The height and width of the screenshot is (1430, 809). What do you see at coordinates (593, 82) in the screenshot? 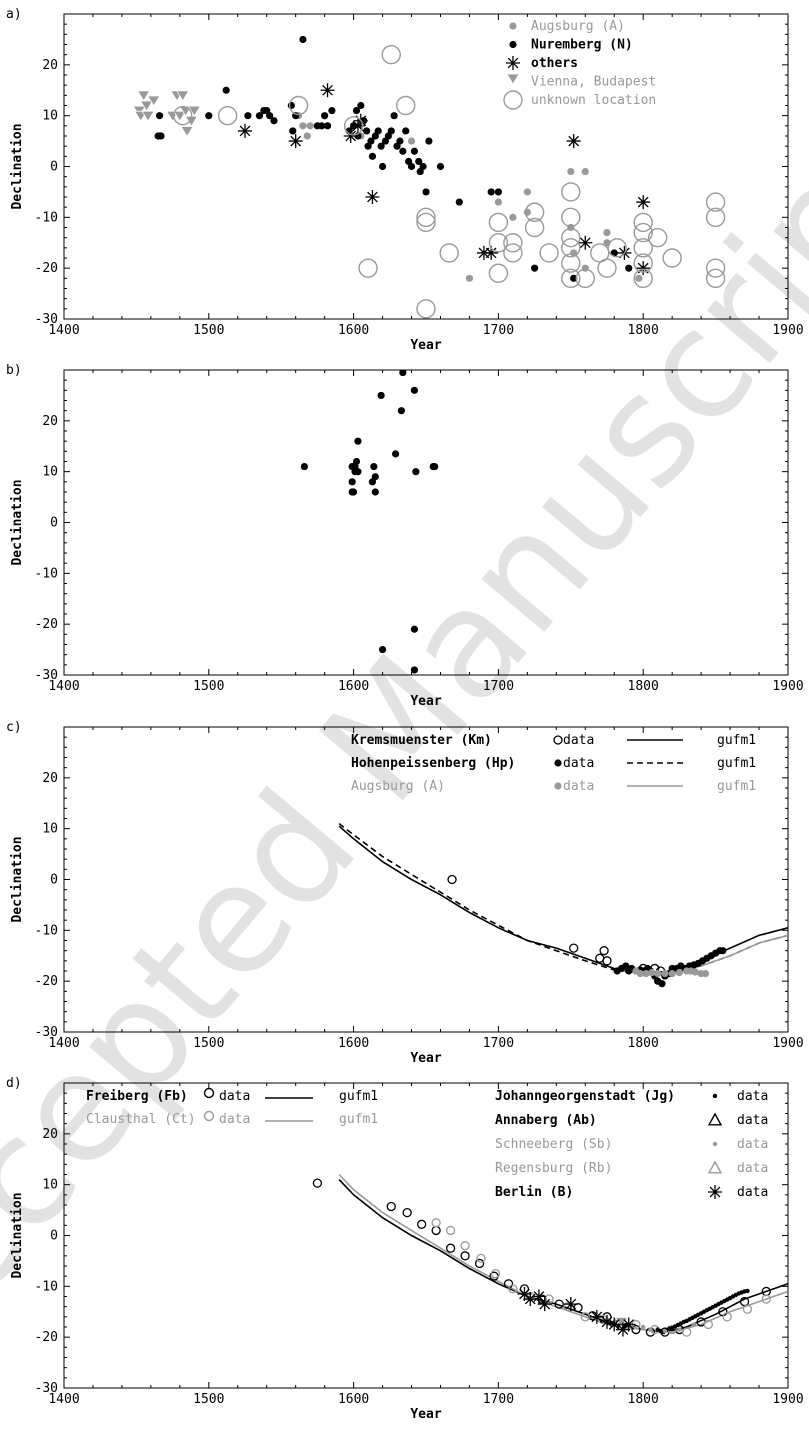
I see `legend-label: Vienna, Budapest` at bounding box center [593, 82].